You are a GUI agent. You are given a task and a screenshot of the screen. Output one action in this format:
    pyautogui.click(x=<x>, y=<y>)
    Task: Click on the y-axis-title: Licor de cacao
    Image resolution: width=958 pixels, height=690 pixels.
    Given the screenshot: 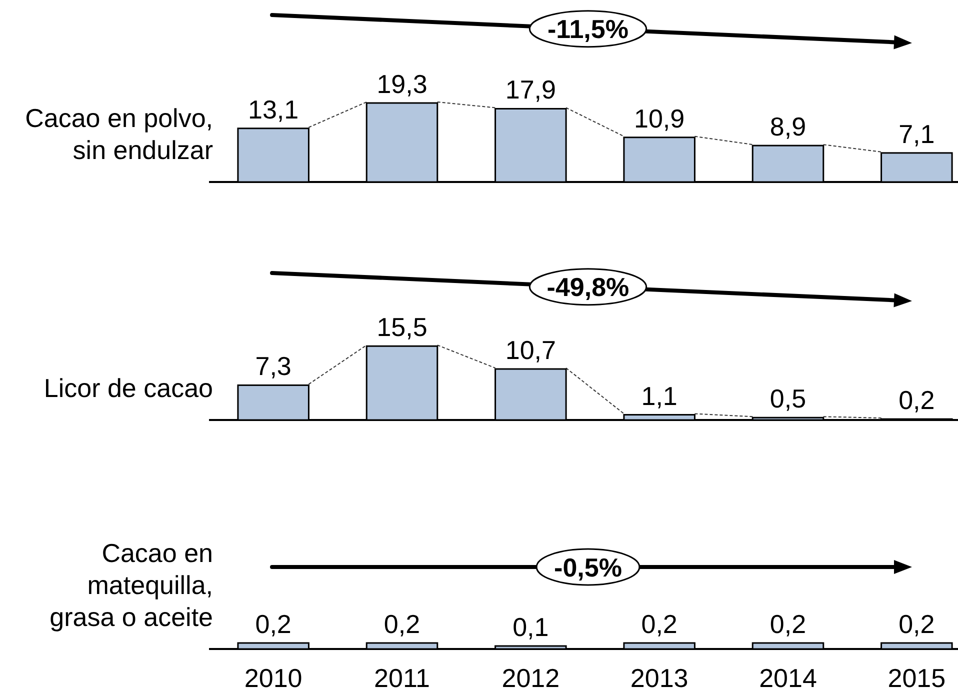 What is the action you would take?
    pyautogui.click(x=128, y=388)
    